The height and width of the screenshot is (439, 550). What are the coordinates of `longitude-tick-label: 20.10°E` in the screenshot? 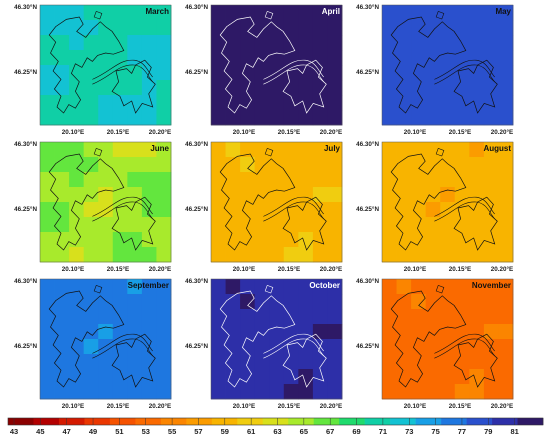 It's located at (73, 132).